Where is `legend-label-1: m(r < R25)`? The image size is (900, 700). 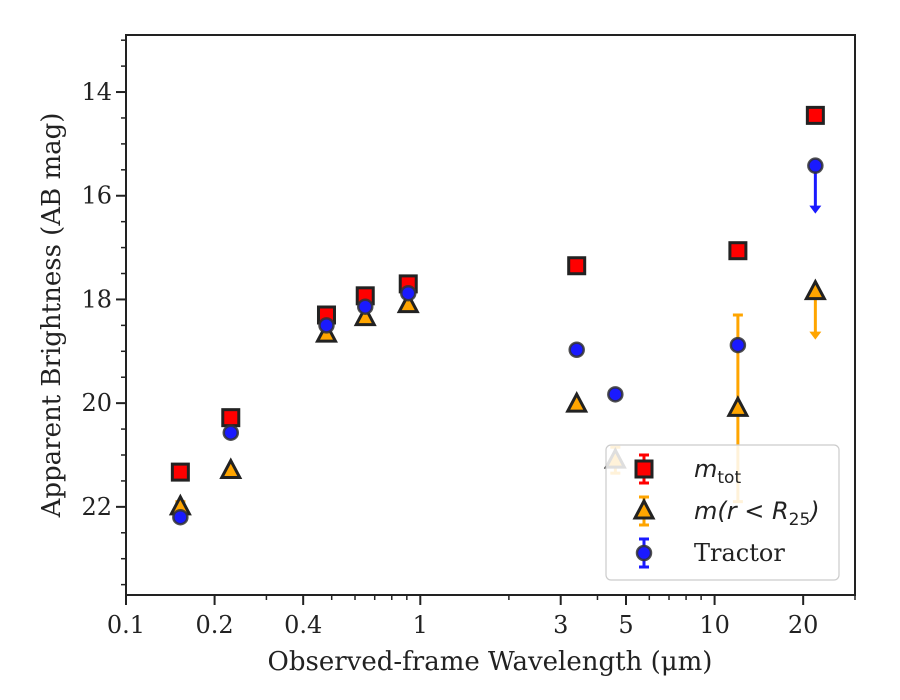
legend-label-1: m(r < R25) is located at coordinates (757, 513).